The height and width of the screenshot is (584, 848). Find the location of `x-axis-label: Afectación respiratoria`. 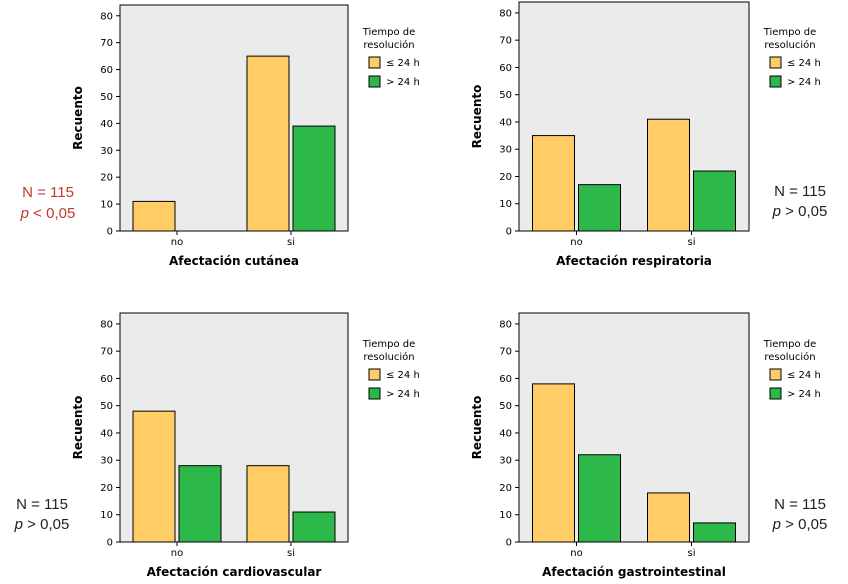

x-axis-label: Afectación respiratoria is located at coordinates (634, 261).